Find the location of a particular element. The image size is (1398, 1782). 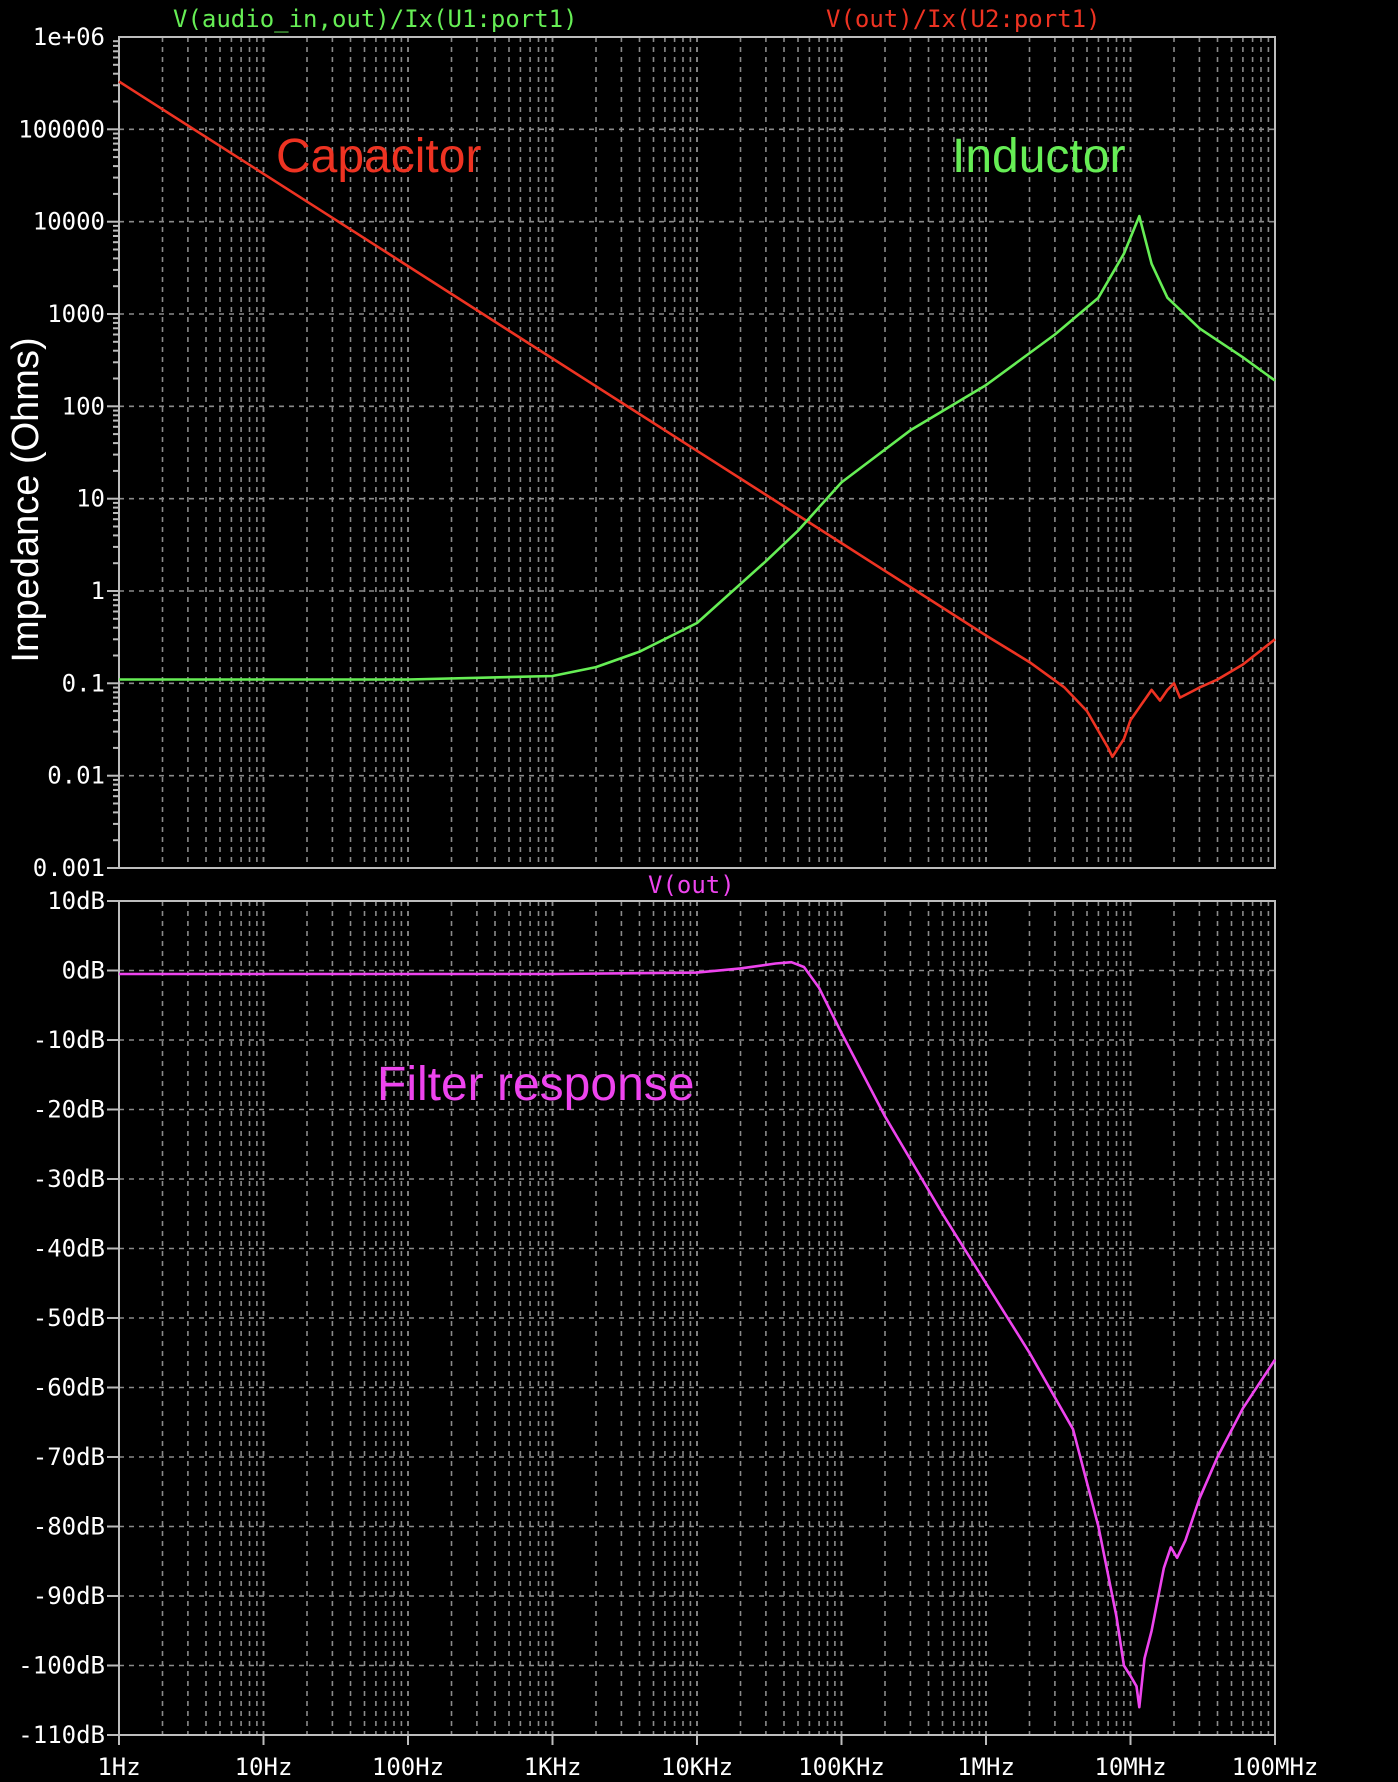

x-tick-label: 100MHz is located at coordinates (1275, 1767).